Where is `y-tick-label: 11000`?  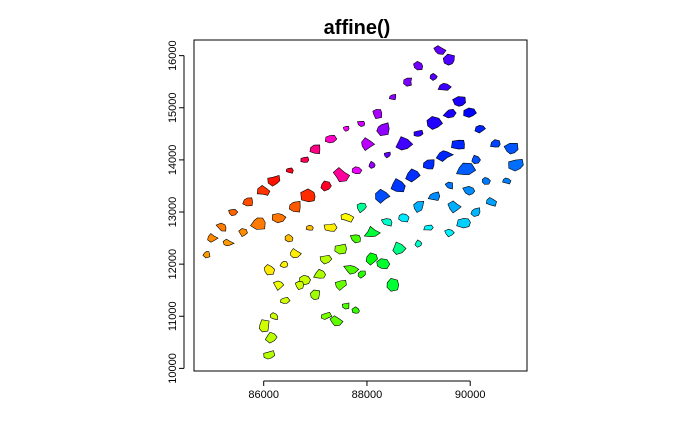
y-tick-label: 11000 is located at coordinates (173, 316).